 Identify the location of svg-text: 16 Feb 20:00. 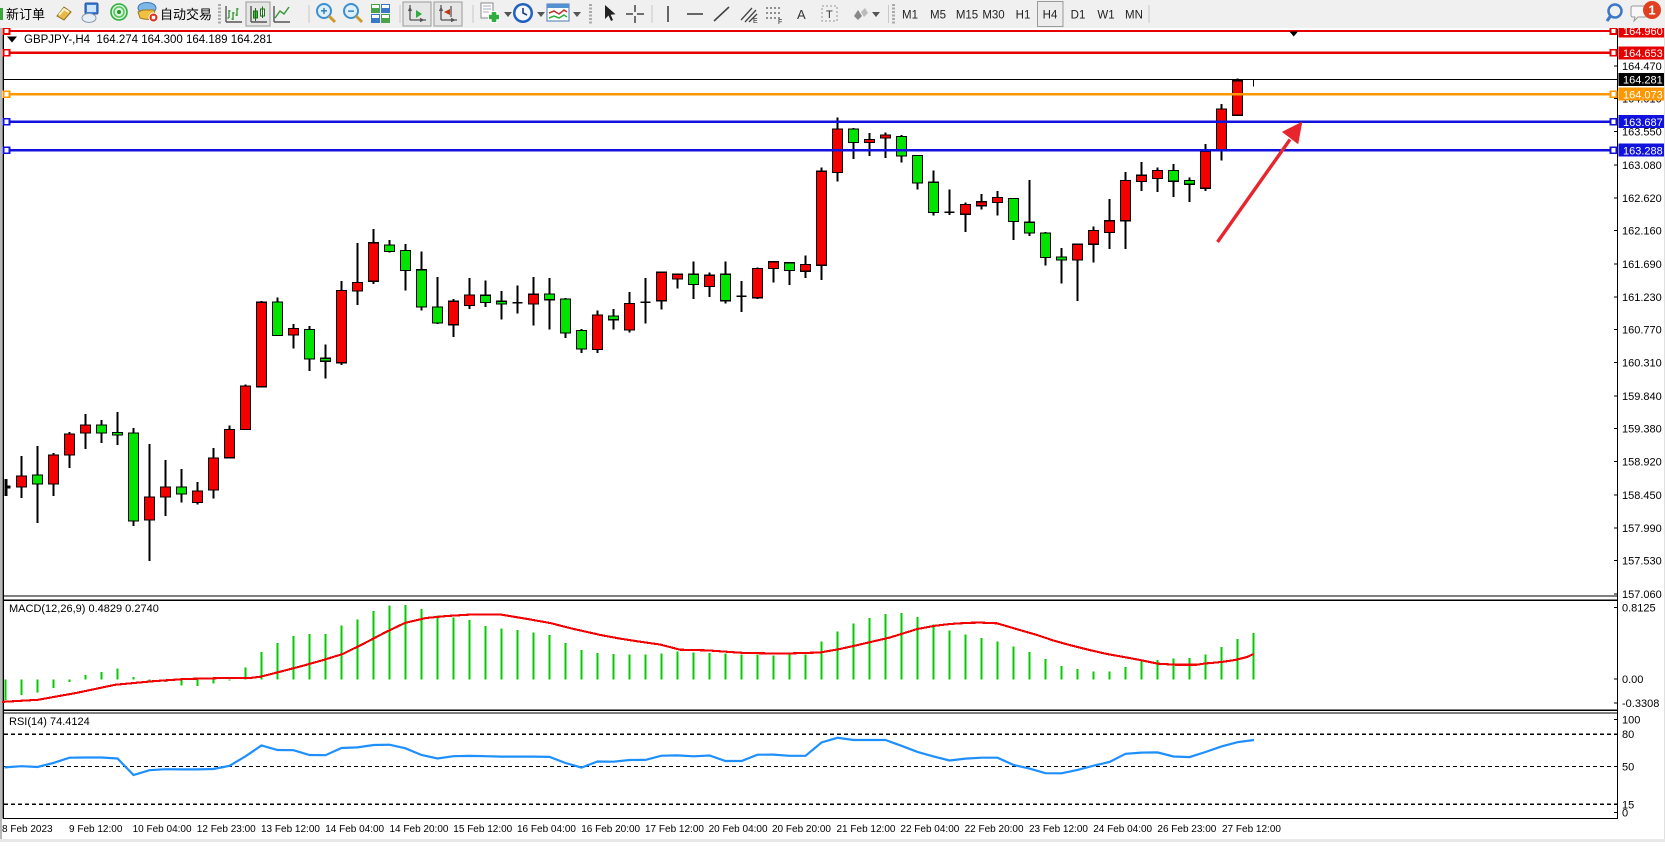
(610, 829).